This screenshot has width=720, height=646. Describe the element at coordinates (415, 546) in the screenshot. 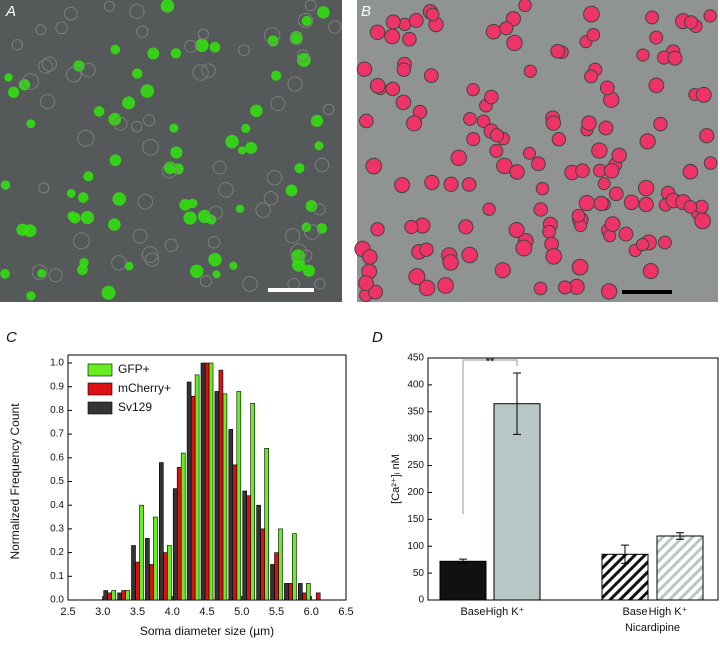

I see `y-tick-label: 100` at that location.